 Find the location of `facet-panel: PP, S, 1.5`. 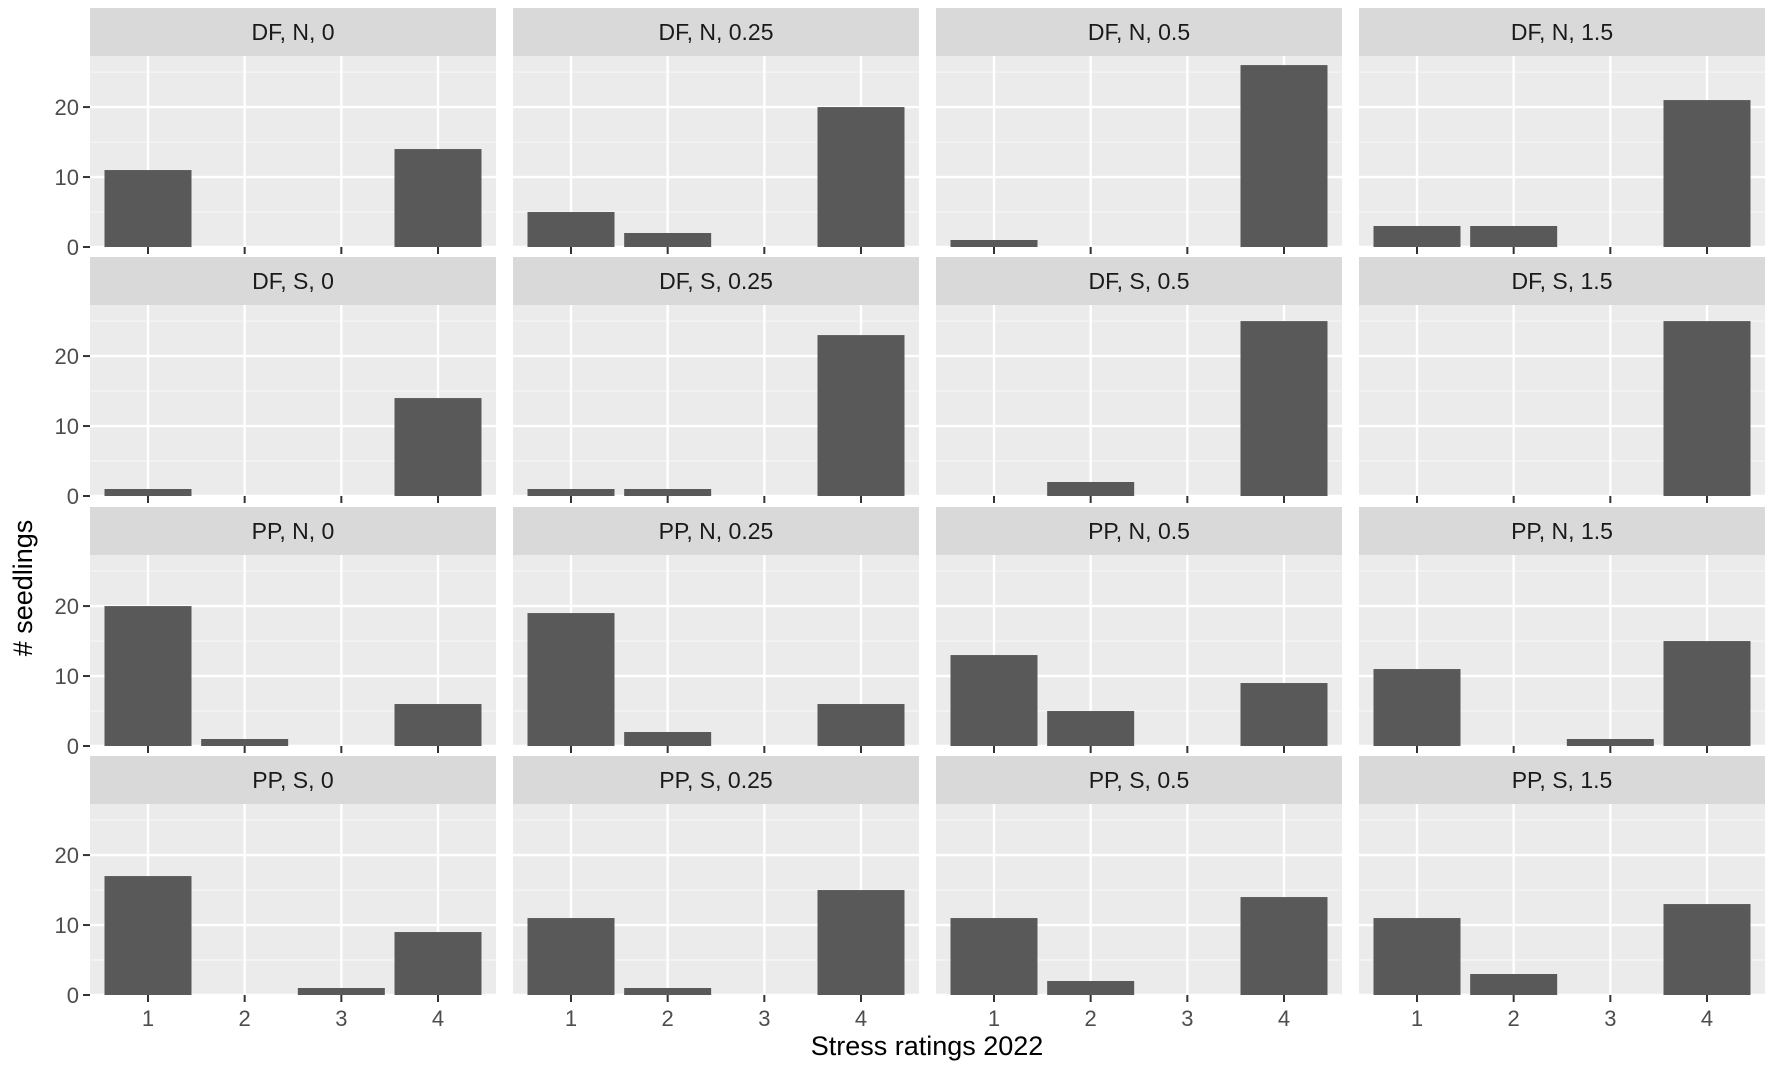

facet-panel: PP, S, 1.5 is located at coordinates (1562, 876).